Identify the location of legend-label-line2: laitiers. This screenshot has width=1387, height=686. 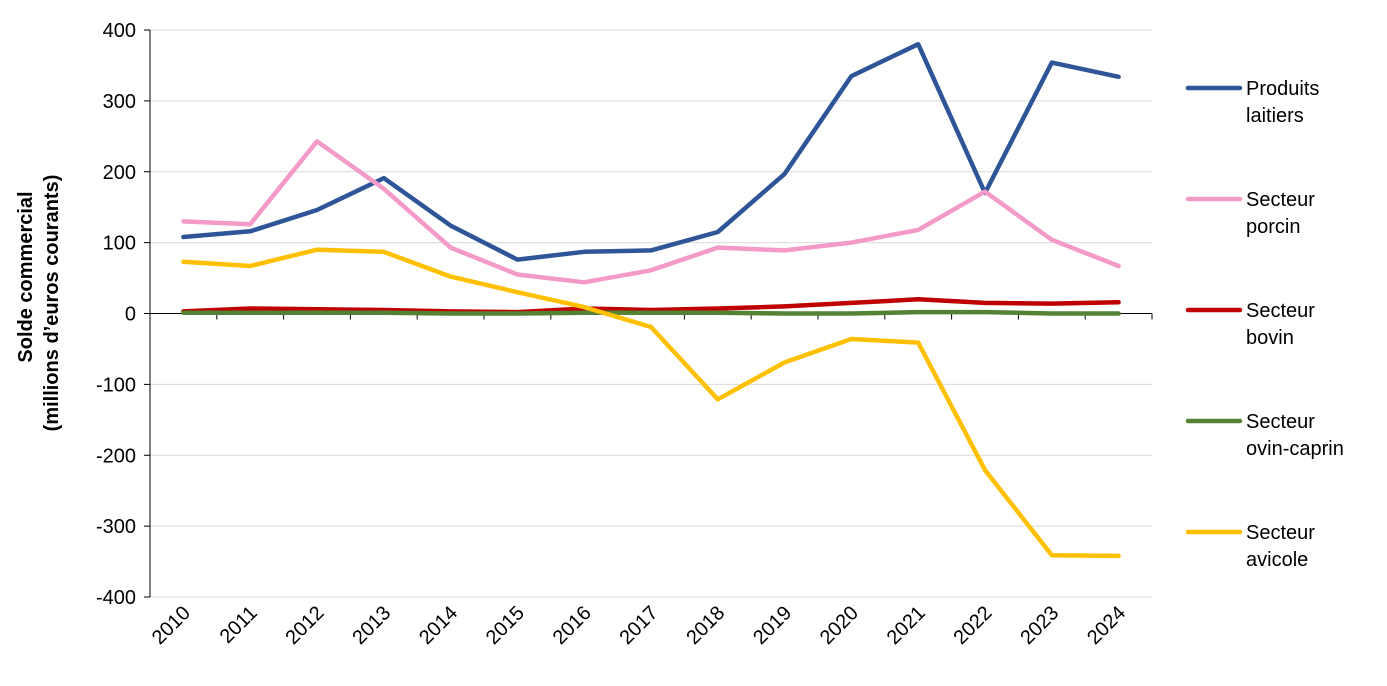
(1275, 116).